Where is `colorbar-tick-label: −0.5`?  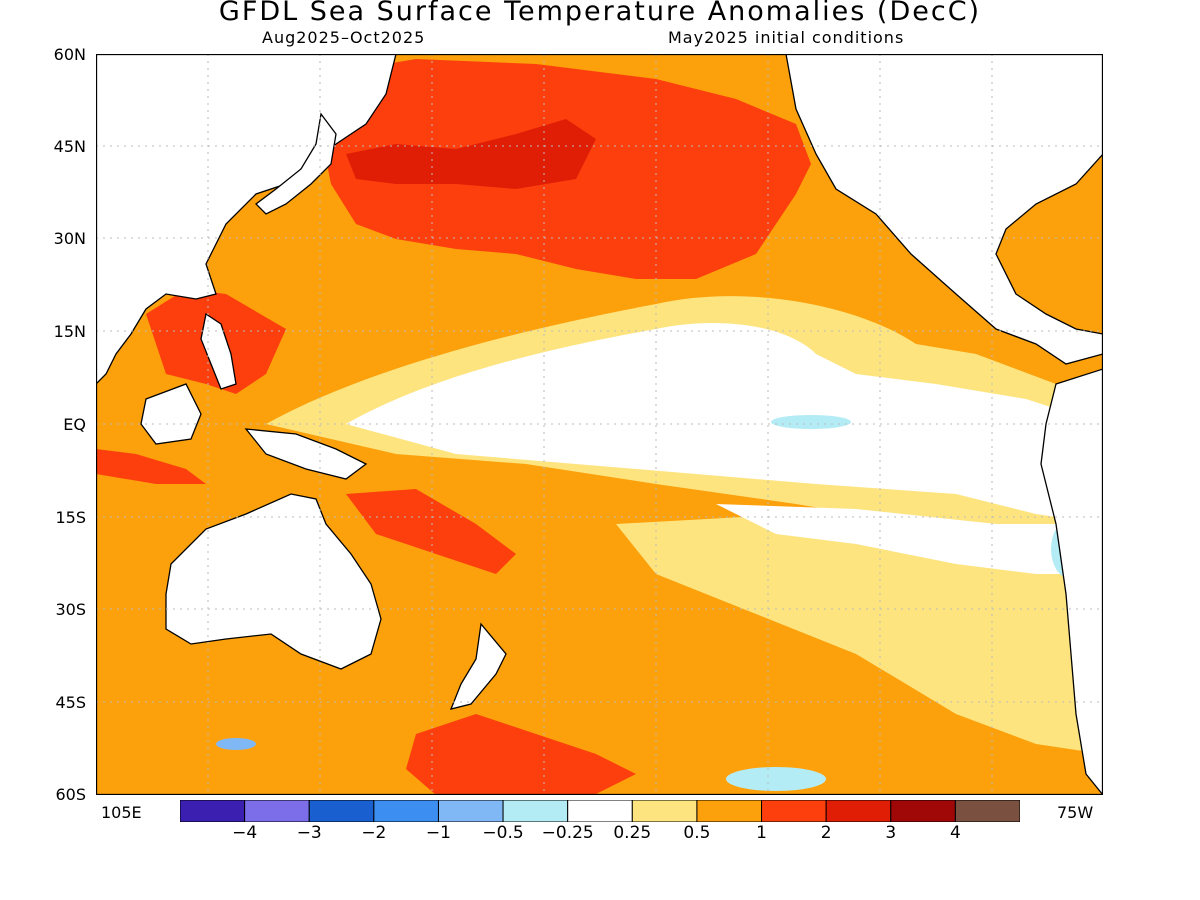 colorbar-tick-label: −0.5 is located at coordinates (503, 833).